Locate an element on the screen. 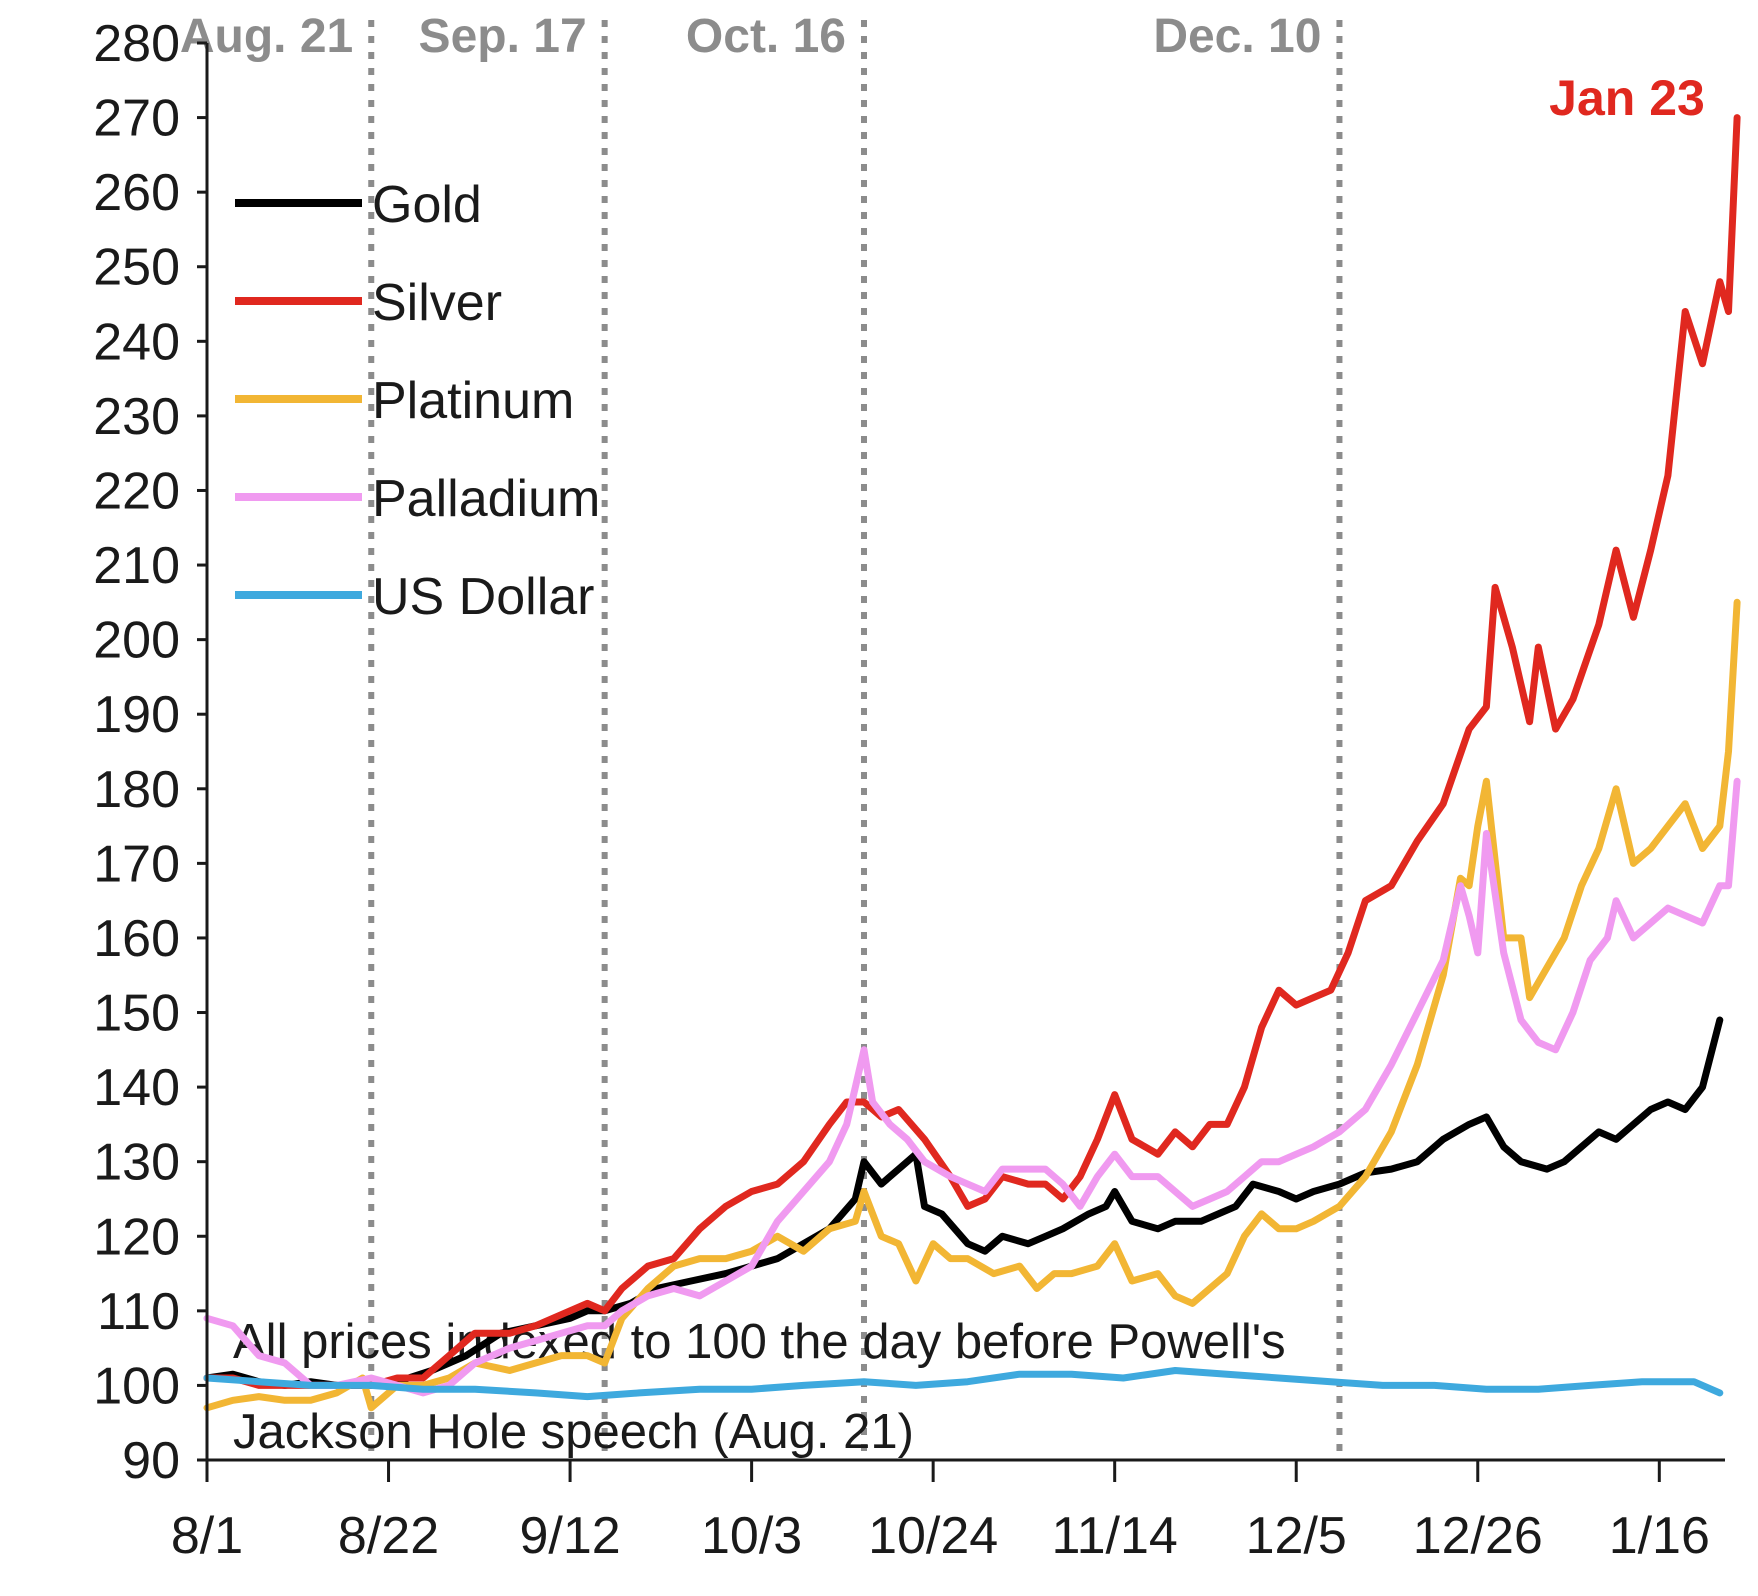 This screenshot has height=1596, width=1758. y-tick-label: 140 is located at coordinates (136, 1088).